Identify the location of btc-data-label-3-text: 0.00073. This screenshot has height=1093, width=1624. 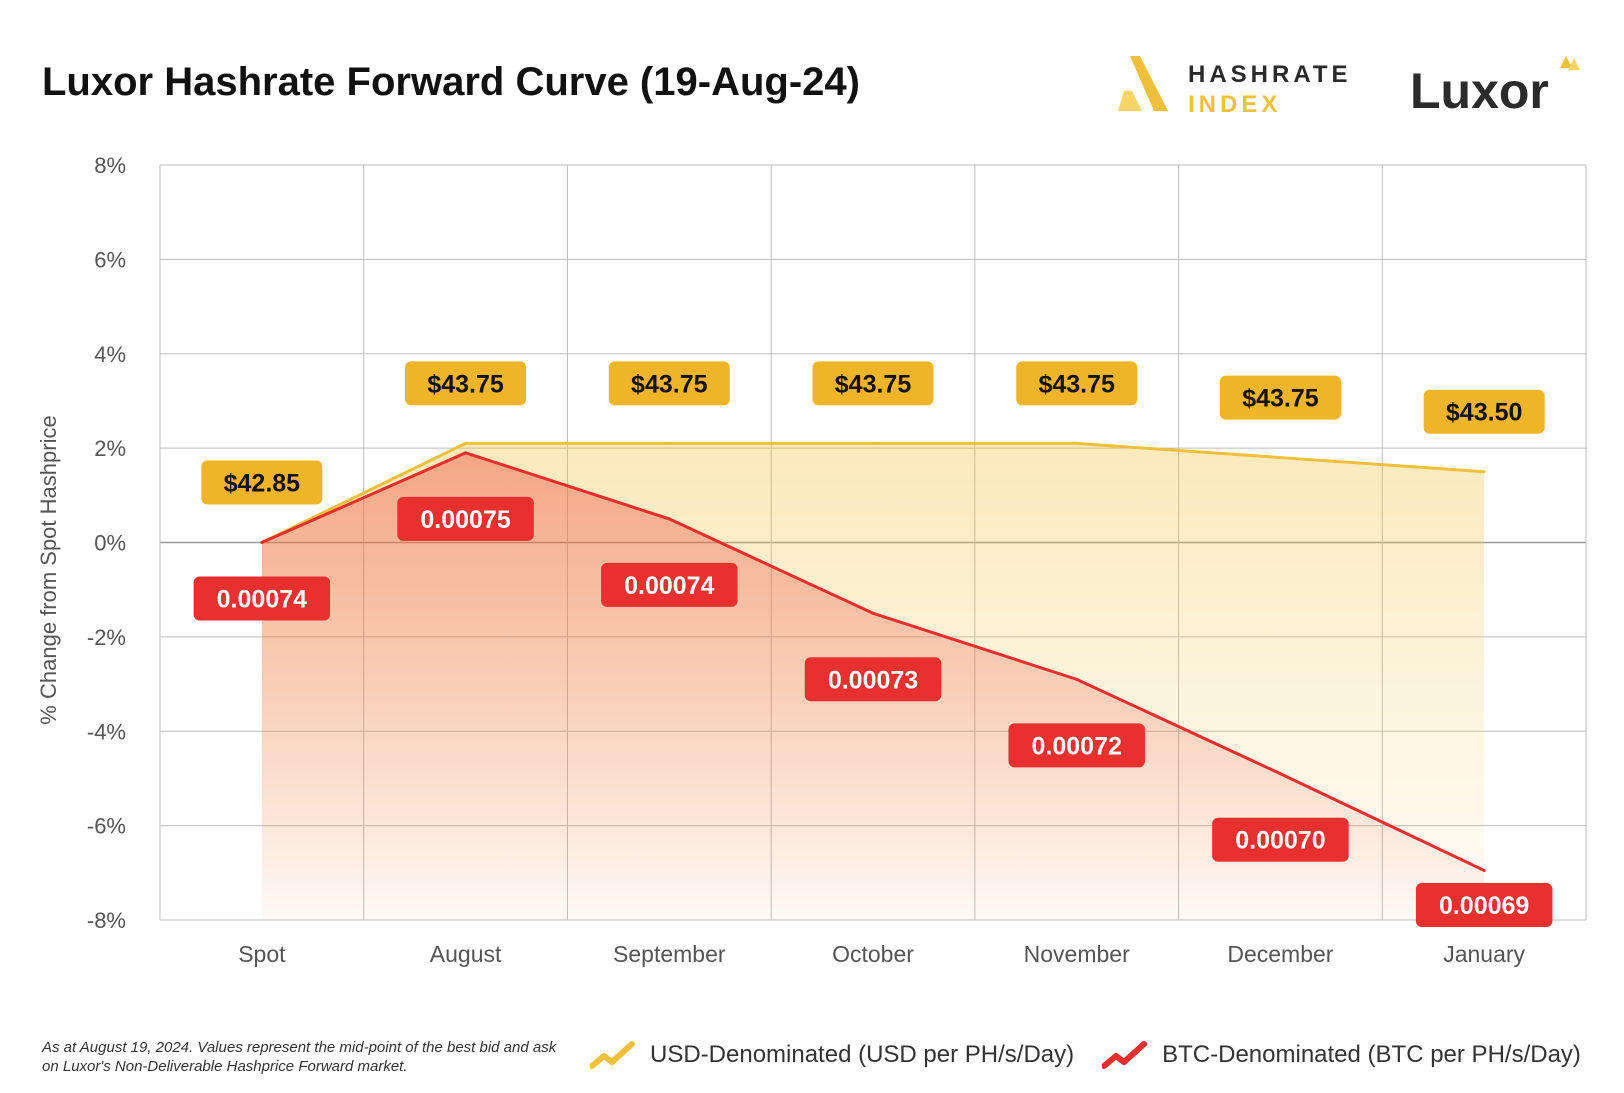
(873, 680).